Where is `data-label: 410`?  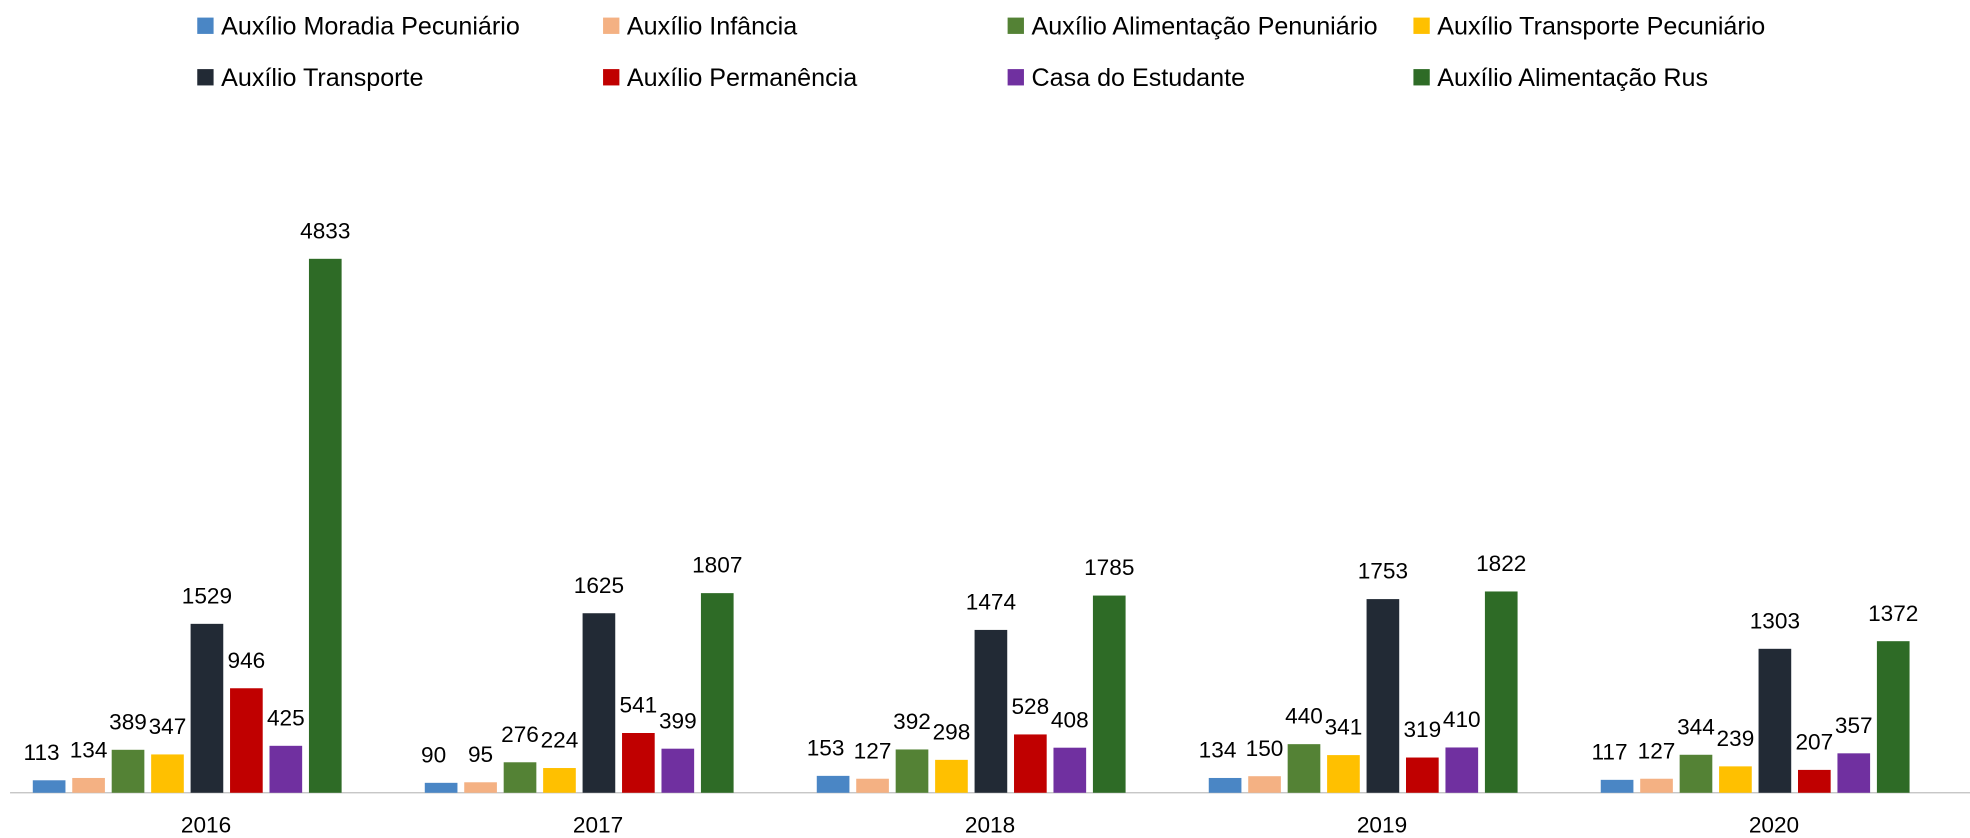
data-label: 410 is located at coordinates (1462, 719).